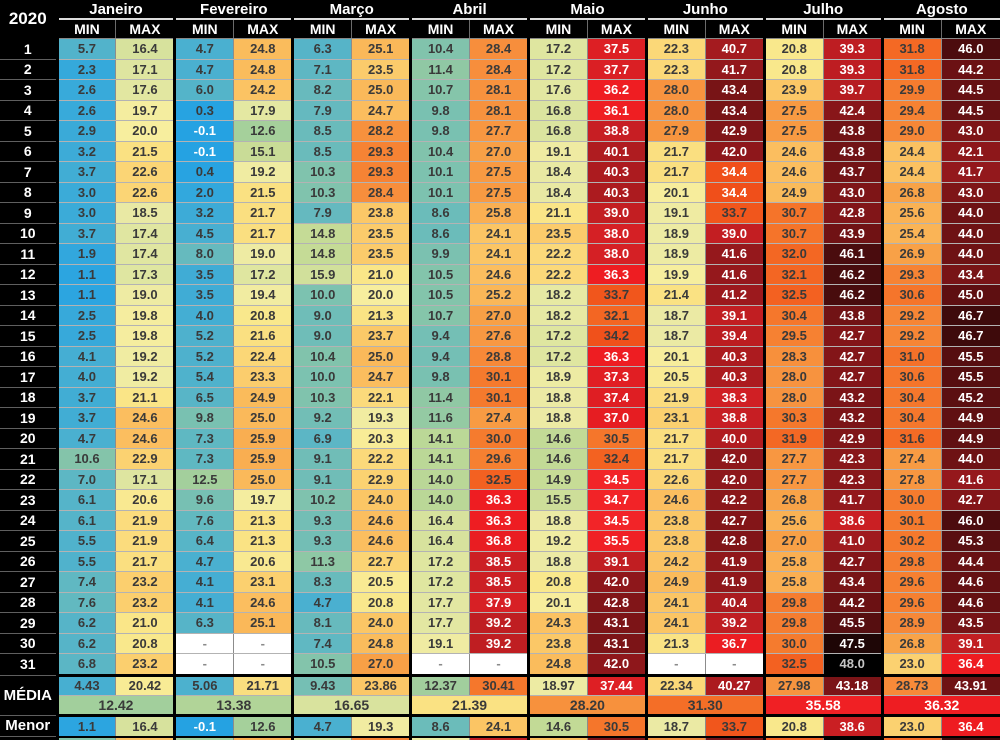 The height and width of the screenshot is (740, 1000). Describe the element at coordinates (85, 254) in the screenshot. I see `temp-cell-min: 1.9` at that location.